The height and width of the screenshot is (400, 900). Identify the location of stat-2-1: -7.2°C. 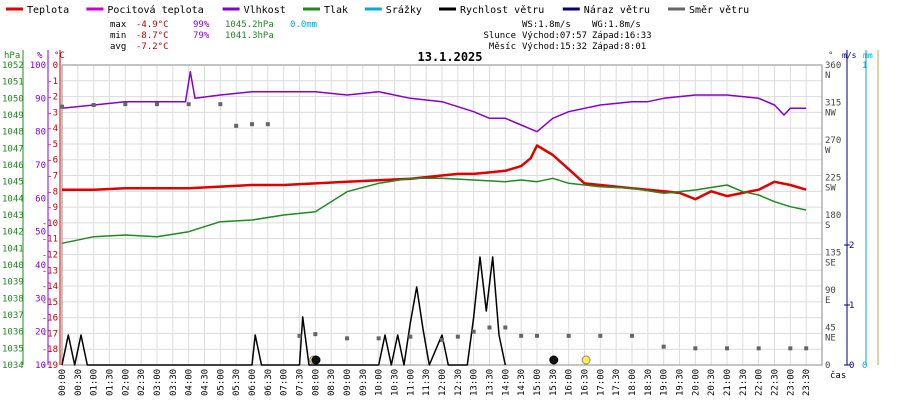
(152, 47).